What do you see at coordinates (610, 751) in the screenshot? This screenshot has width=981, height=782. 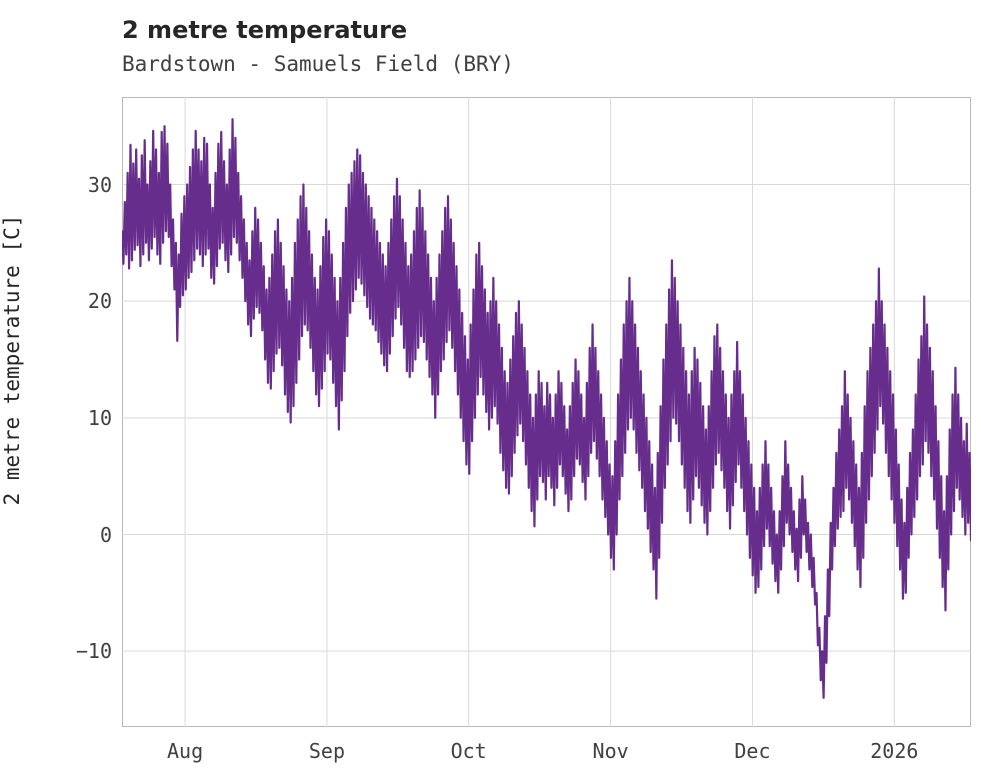 I see `x-axis-tick-label: Nov` at bounding box center [610, 751].